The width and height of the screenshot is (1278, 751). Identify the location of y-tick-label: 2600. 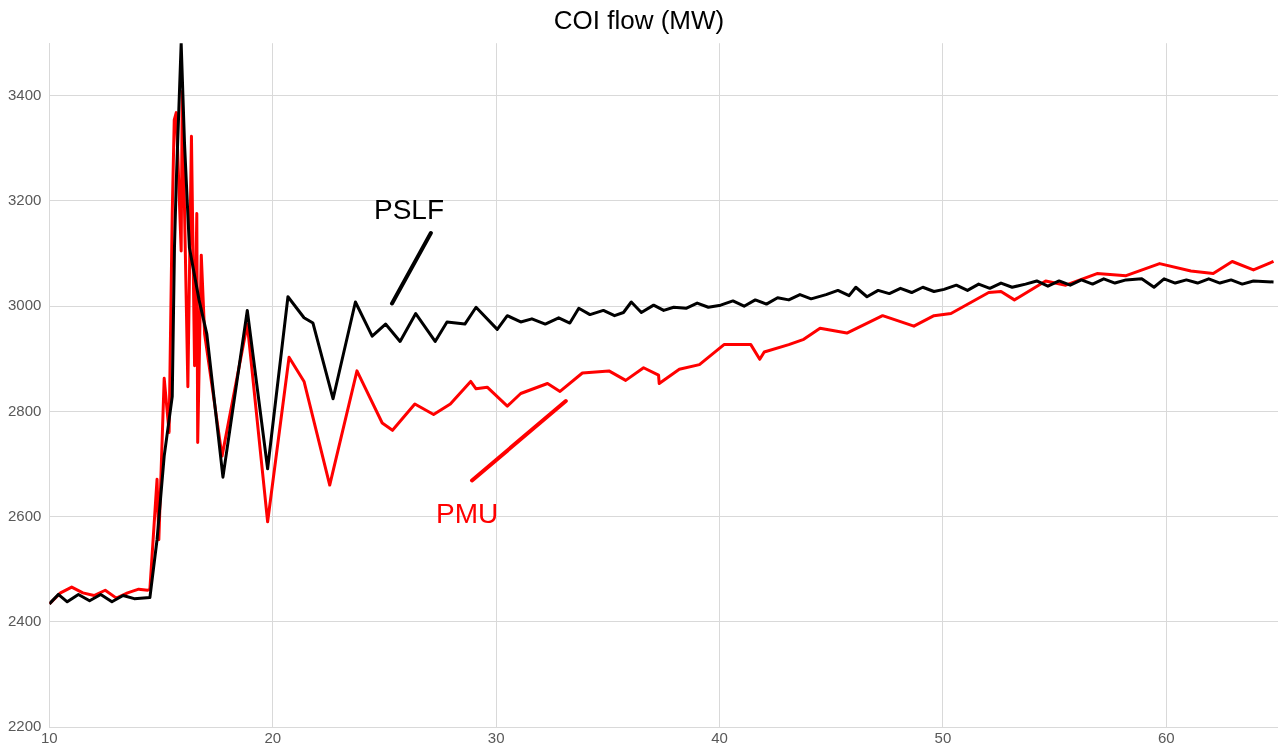
(24, 515).